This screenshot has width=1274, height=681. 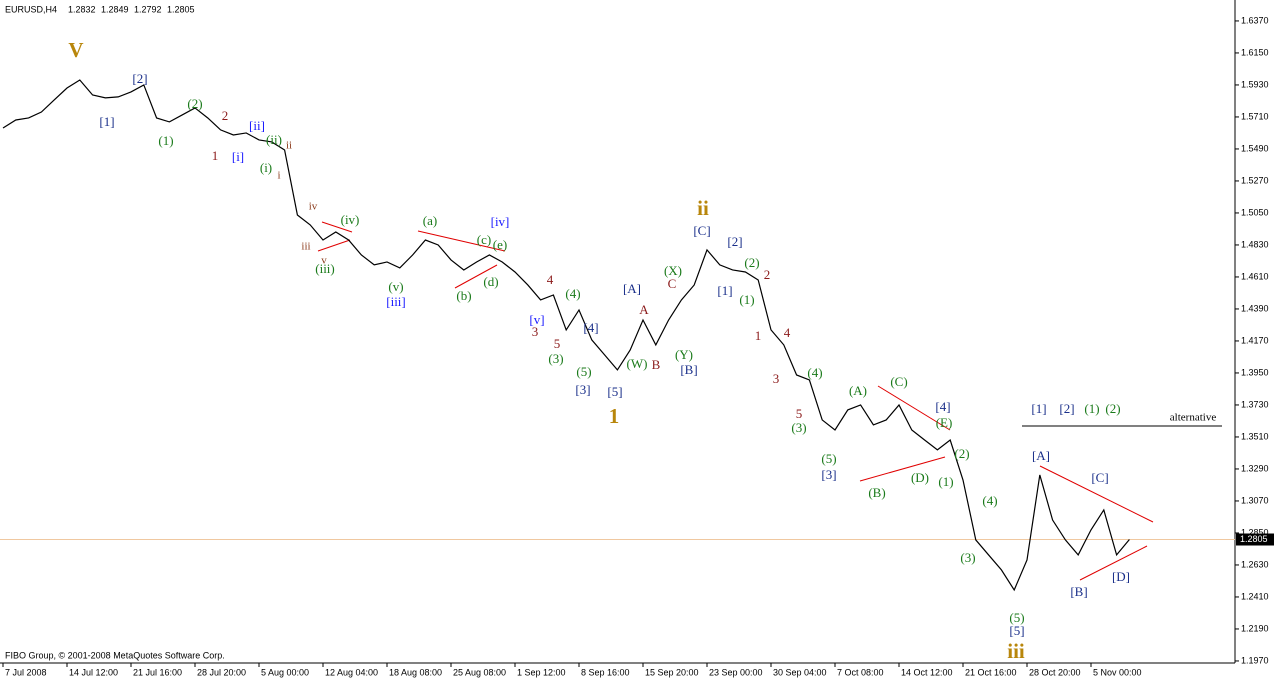 What do you see at coordinates (31, 9) in the screenshot?
I see `symbol: EURUSD,H4` at bounding box center [31, 9].